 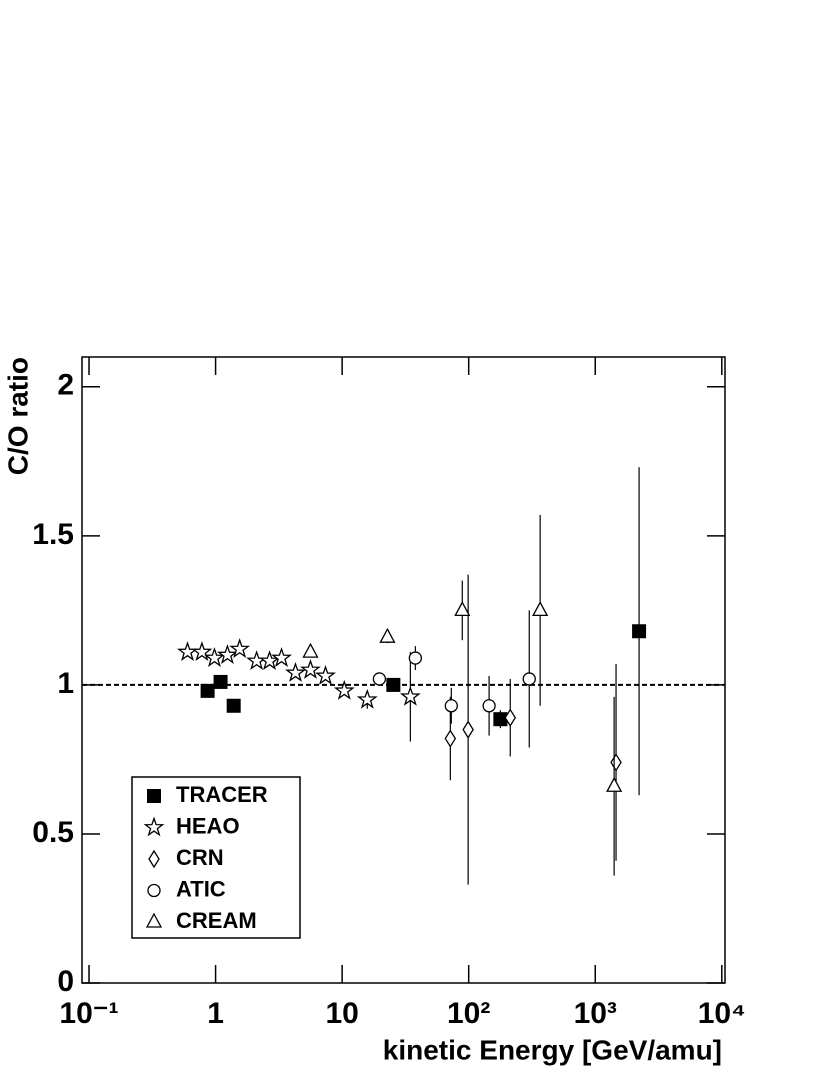 What do you see at coordinates (722, 1013) in the screenshot?
I see `x-tick-label: 10⁴` at bounding box center [722, 1013].